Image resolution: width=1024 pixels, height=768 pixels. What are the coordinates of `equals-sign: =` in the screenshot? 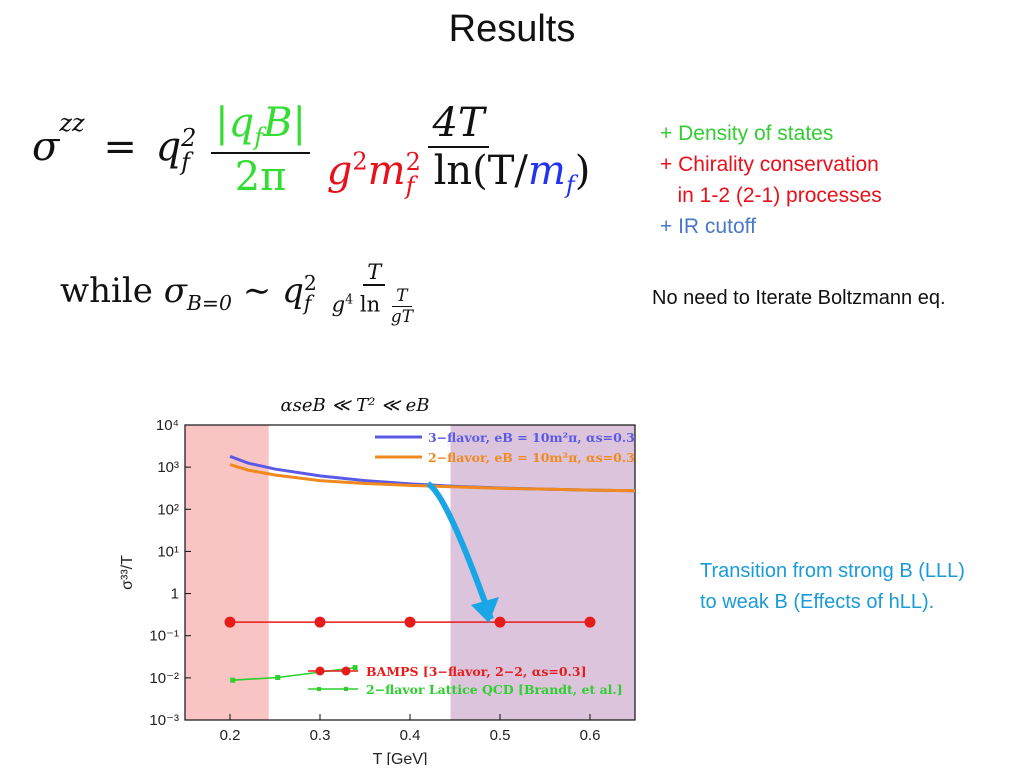 It's located at (120, 146).